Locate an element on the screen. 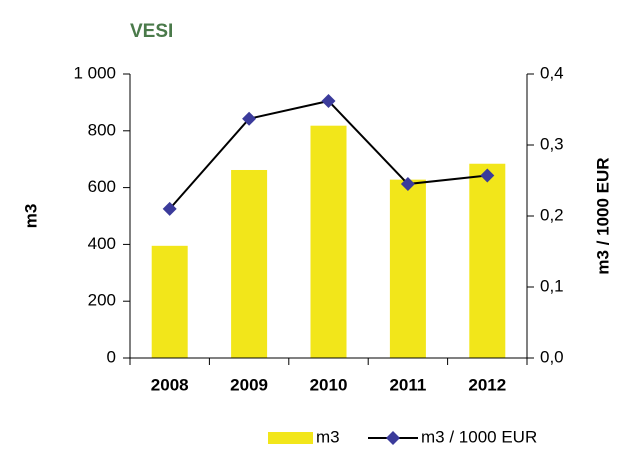 Image resolution: width=624 pixels, height=451 pixels. y-tick-label: 400 is located at coordinates (102, 243).